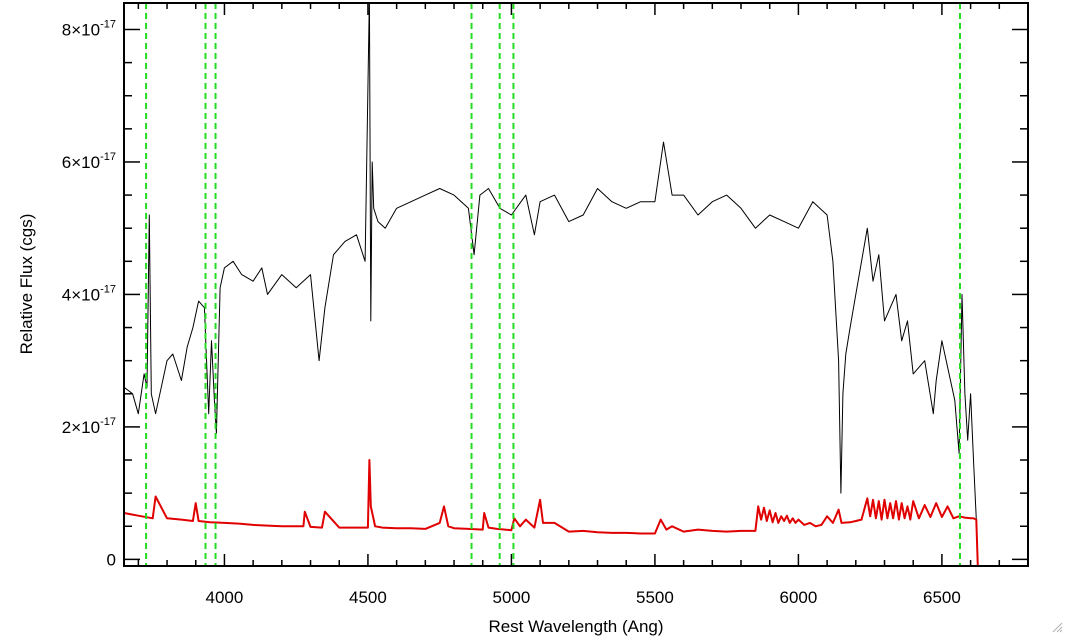 This screenshot has width=1069, height=637. I want to click on x-tick-label: 4000, so click(225, 597).